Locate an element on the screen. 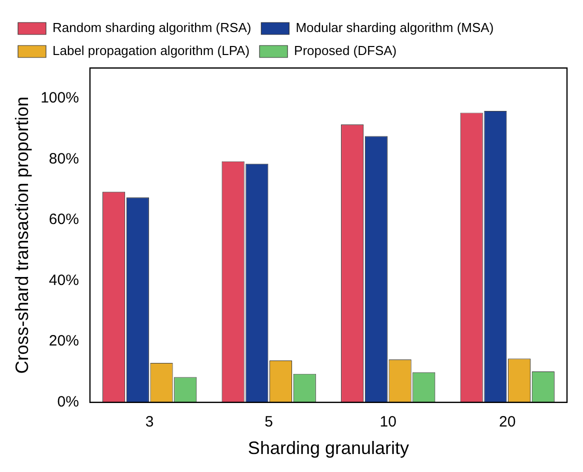  x-axis-title: Sharding granularity is located at coordinates (329, 448).